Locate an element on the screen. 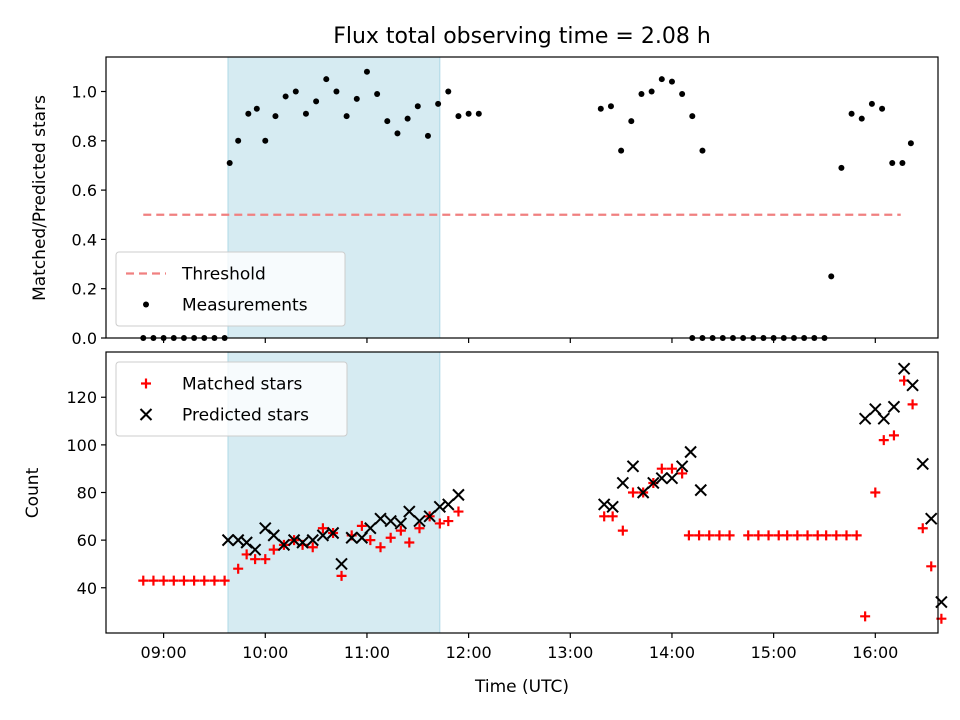 This screenshot has height=720, width=960. chart-title: Flux total observing time = 2.08 h is located at coordinates (522, 36).